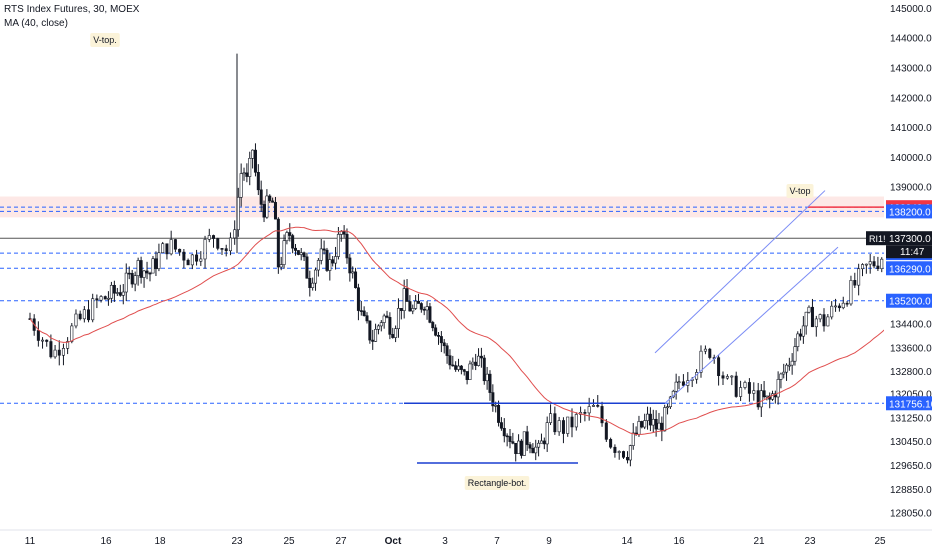 This screenshot has width=932, height=550. I want to click on countdown-bg, so click(909, 252).